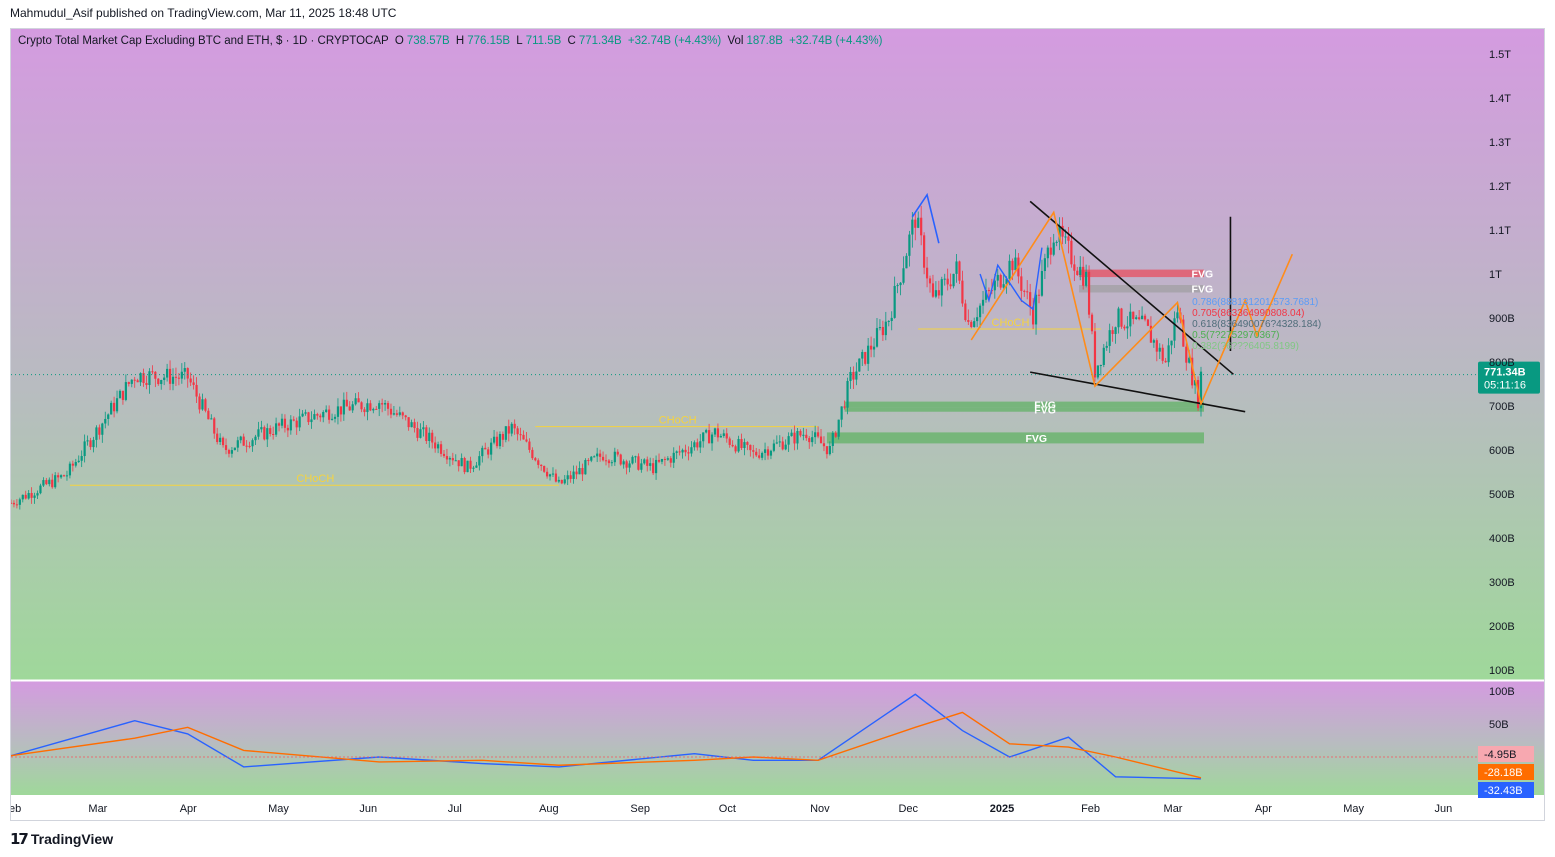  I want to click on y-tick-label: 1.3T, so click(1500, 143).